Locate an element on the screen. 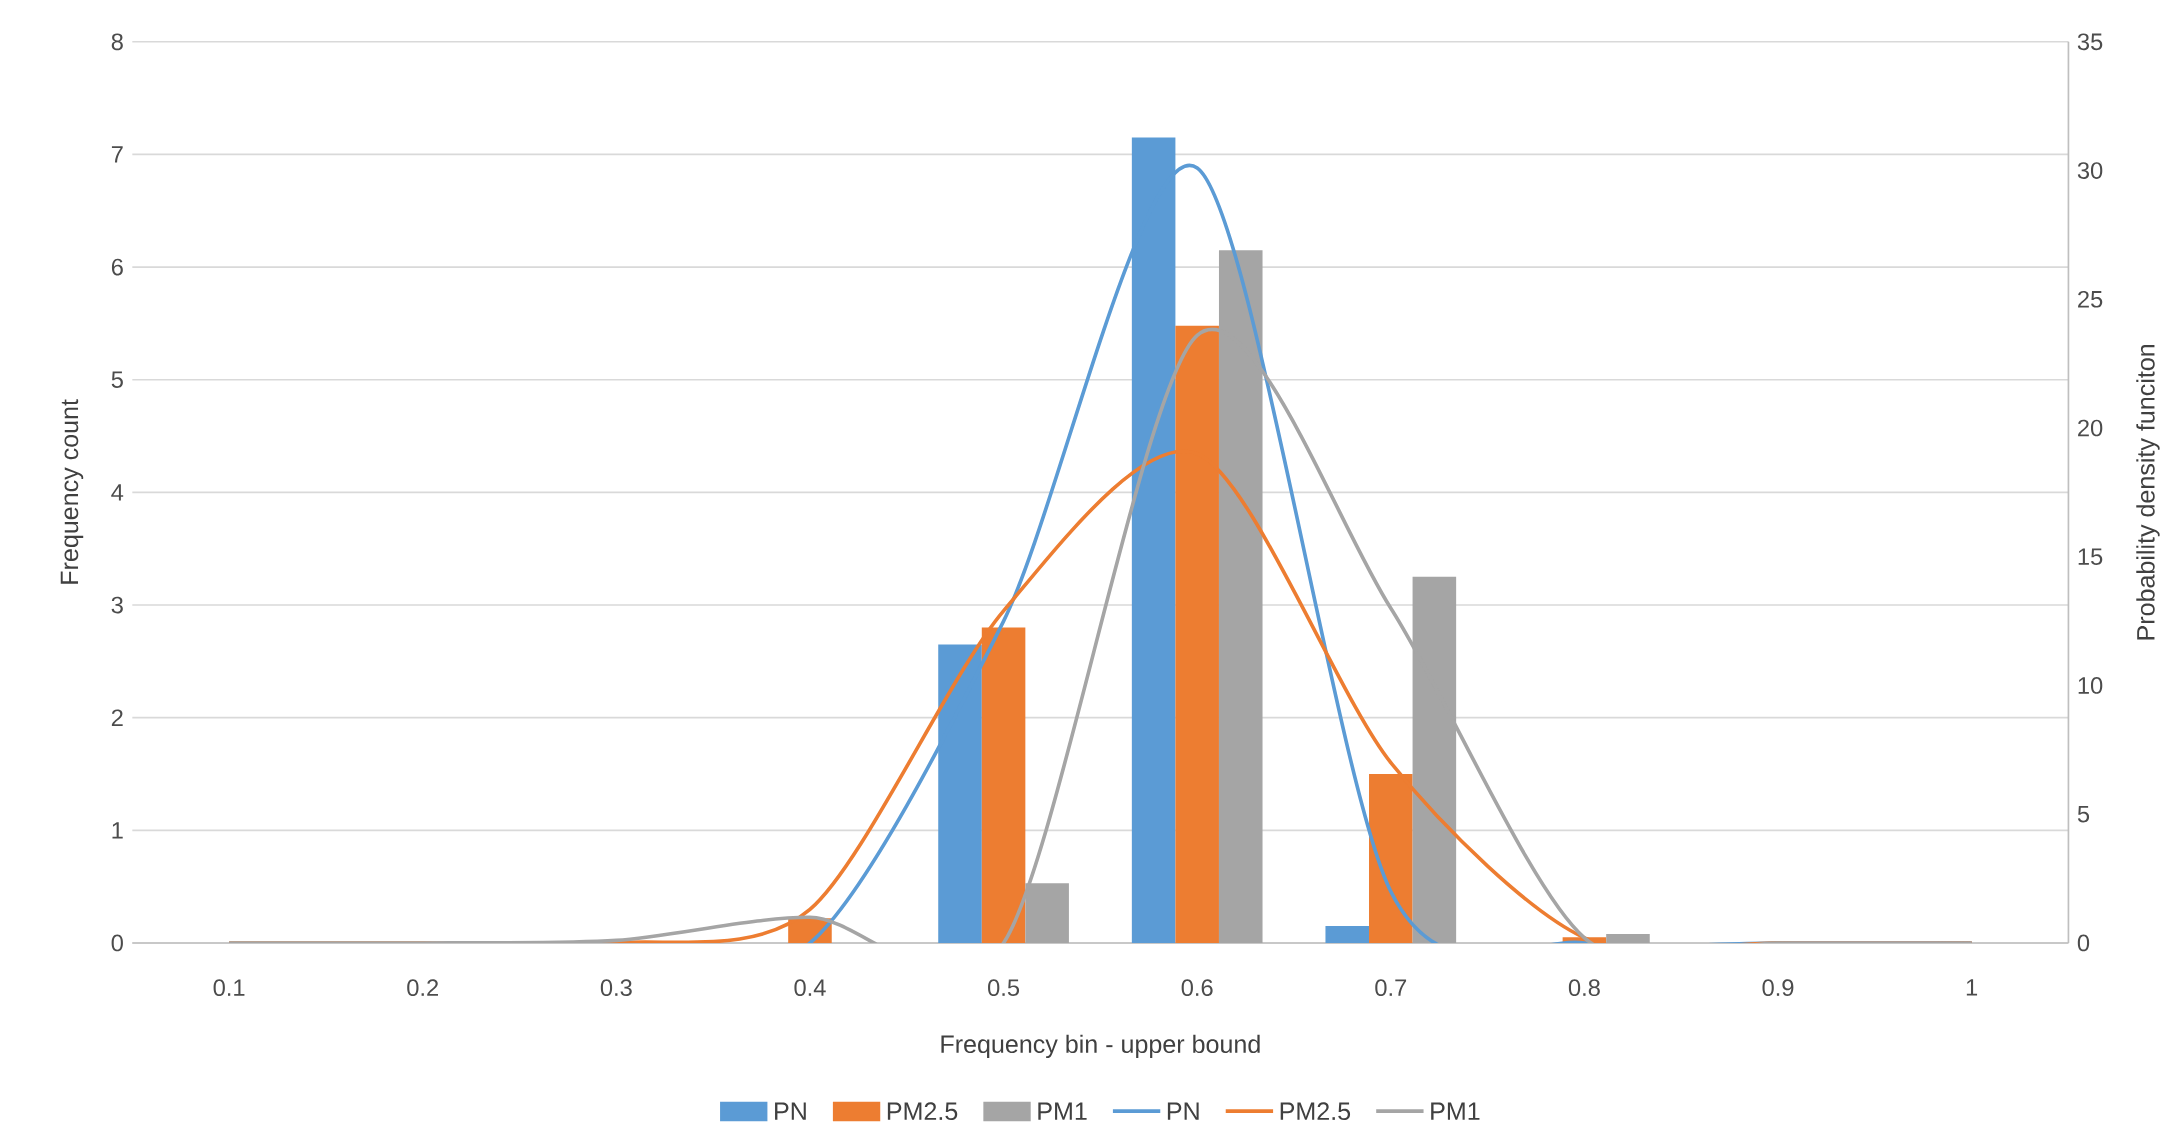 The width and height of the screenshot is (2184, 1132). x-tick-label: 0.1 is located at coordinates (229, 987).